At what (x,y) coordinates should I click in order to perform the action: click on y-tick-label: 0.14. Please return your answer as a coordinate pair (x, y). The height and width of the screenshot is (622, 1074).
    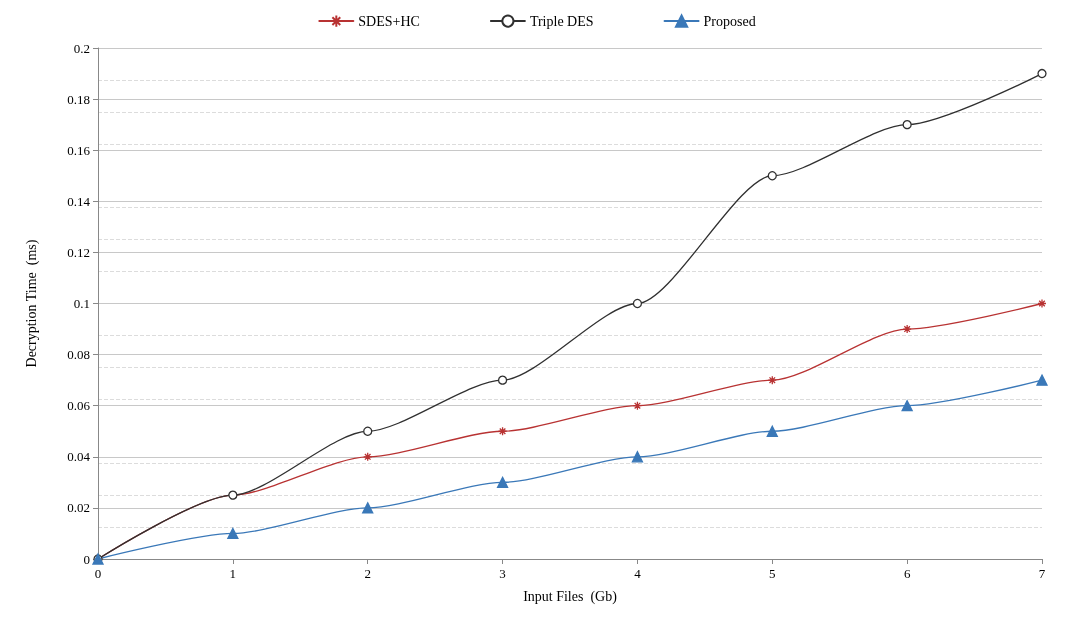
    Looking at the image, I should click on (79, 201).